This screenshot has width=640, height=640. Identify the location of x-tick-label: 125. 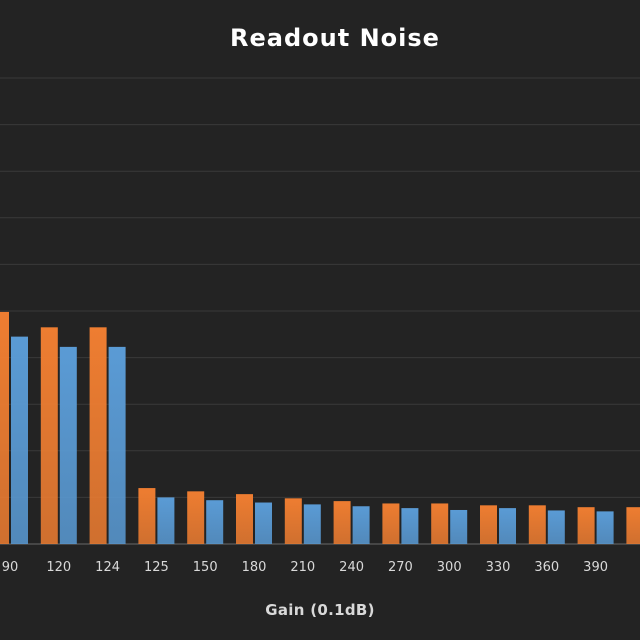
(156, 567).